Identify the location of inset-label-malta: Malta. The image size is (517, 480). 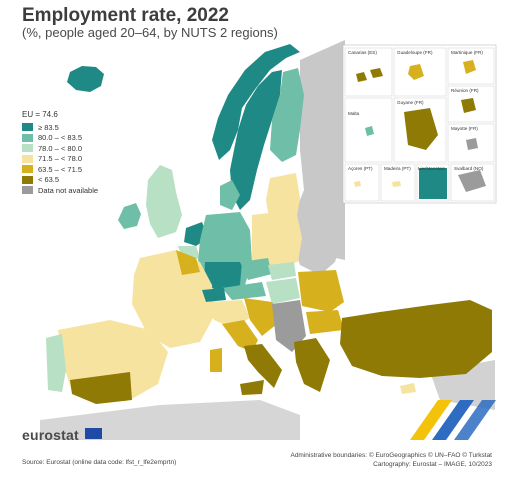
(354, 113).